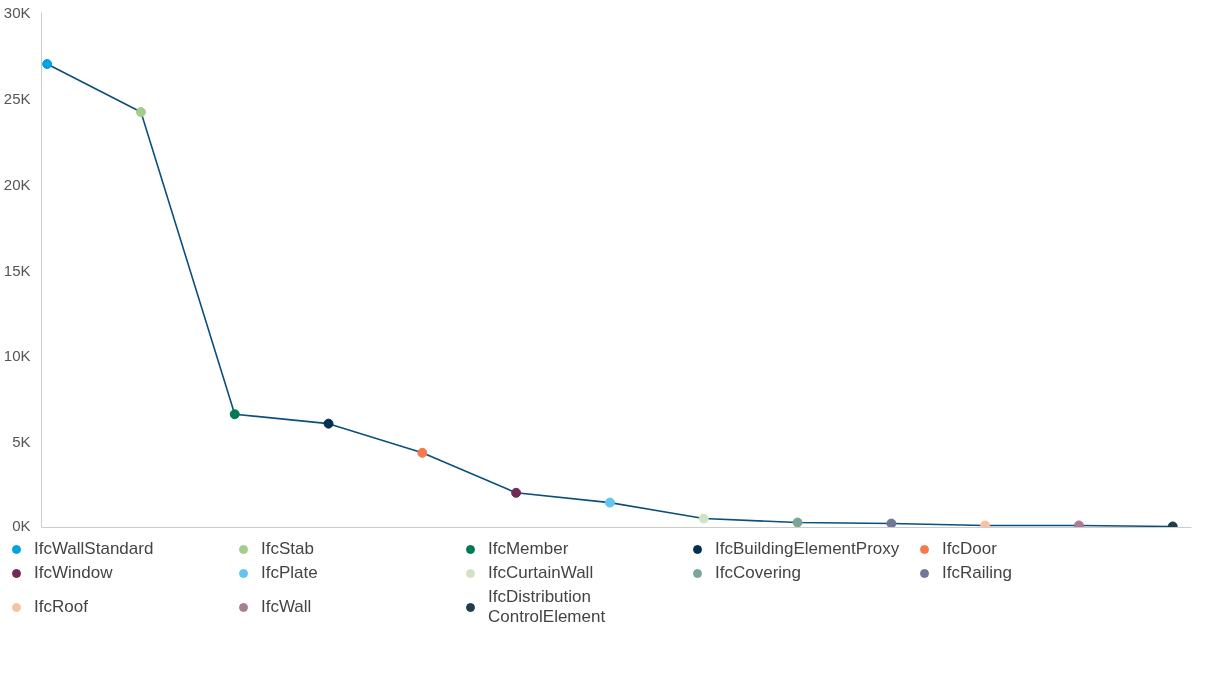 This screenshot has height=680, width=1217. I want to click on legend-label: IfcPlate, so click(290, 573).